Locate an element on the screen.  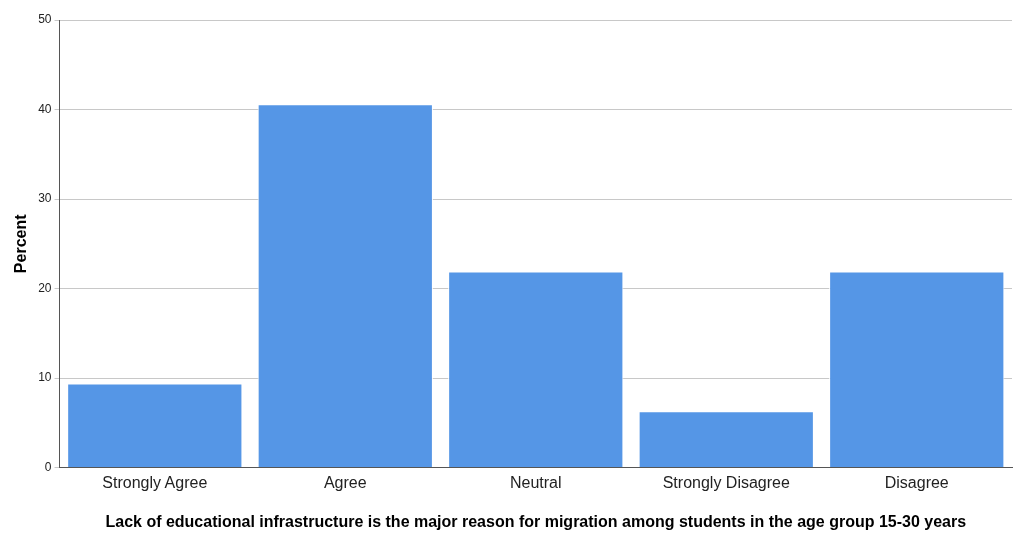
y-tick-label: 20 is located at coordinates (45, 287).